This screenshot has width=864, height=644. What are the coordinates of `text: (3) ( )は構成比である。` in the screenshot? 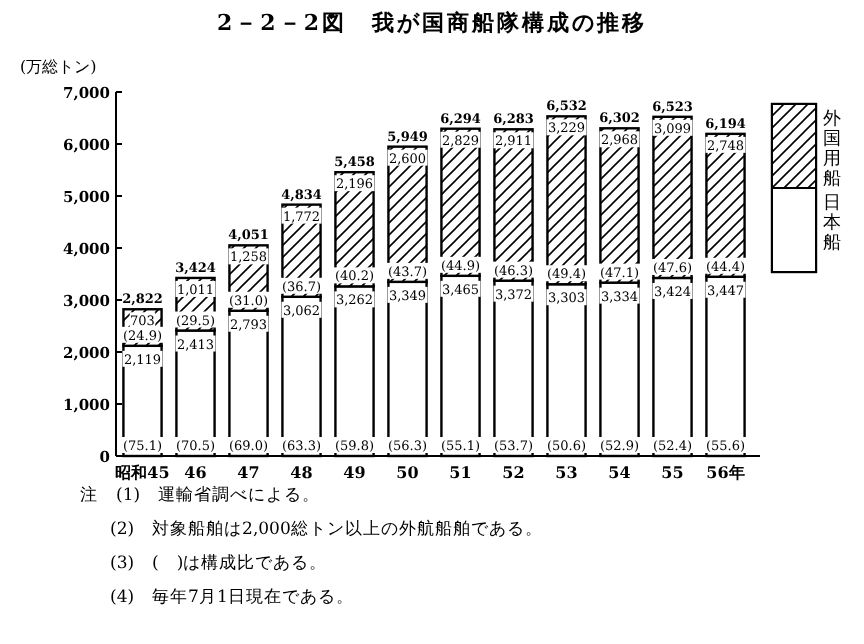 It's located at (219, 563).